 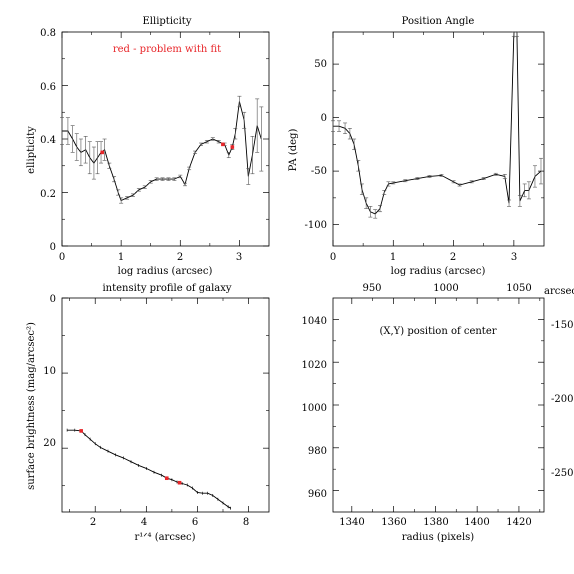 What do you see at coordinates (314, 321) in the screenshot?
I see `y-tick-label: 1040` at bounding box center [314, 321].